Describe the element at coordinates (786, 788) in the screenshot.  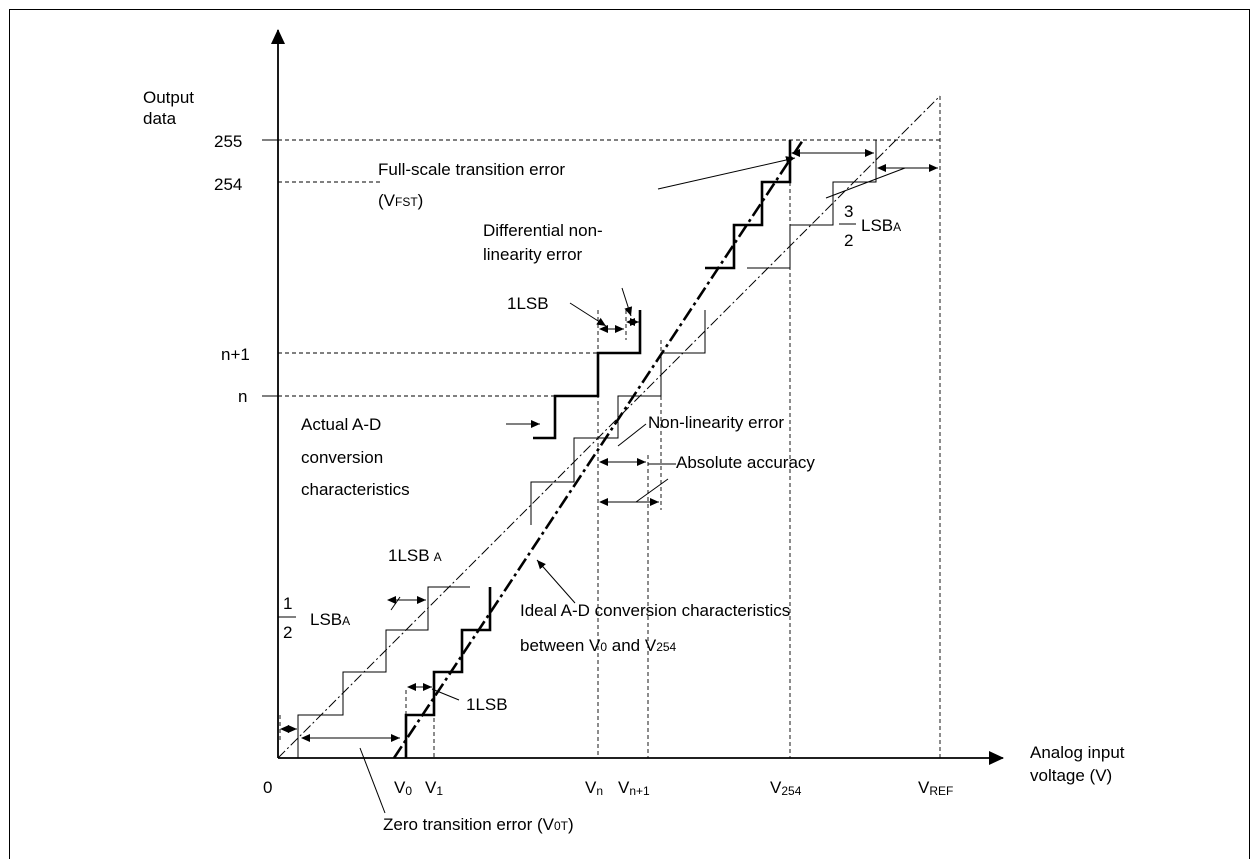
I see `x-tick-v254: V254` at that location.